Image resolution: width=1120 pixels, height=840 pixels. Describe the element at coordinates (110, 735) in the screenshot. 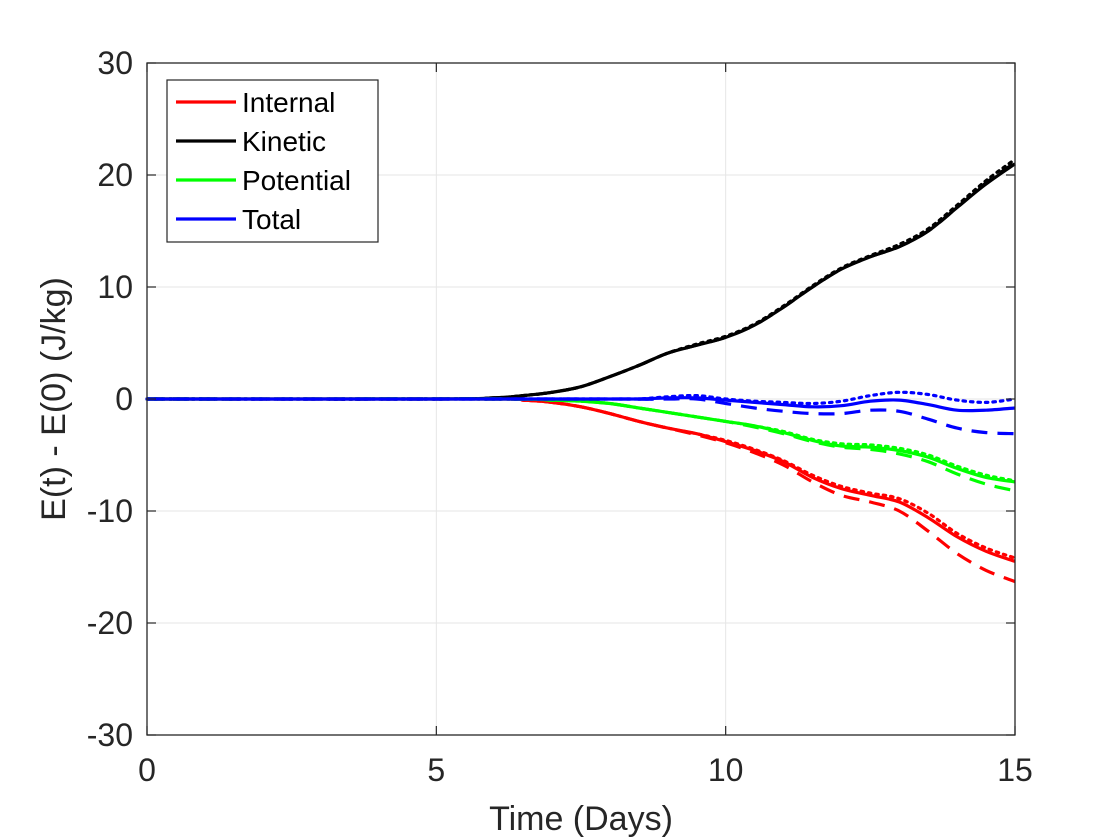

I see `y-tick-label: -30` at that location.